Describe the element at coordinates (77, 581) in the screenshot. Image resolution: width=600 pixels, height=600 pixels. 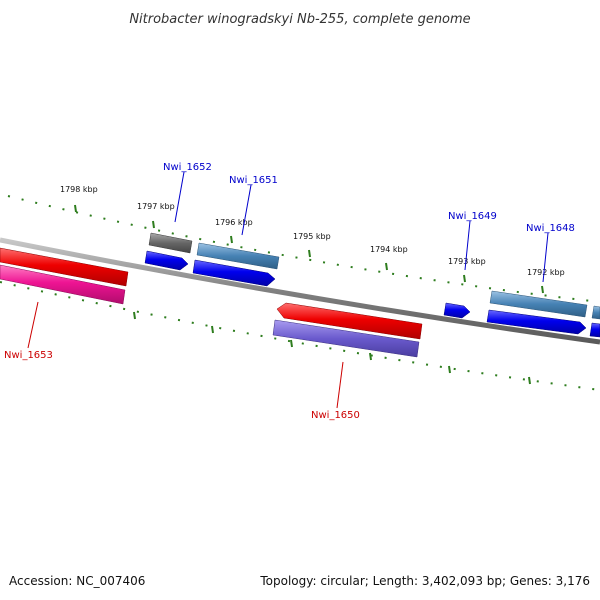
I see `accession-label: Accession: NC_007406` at that location.